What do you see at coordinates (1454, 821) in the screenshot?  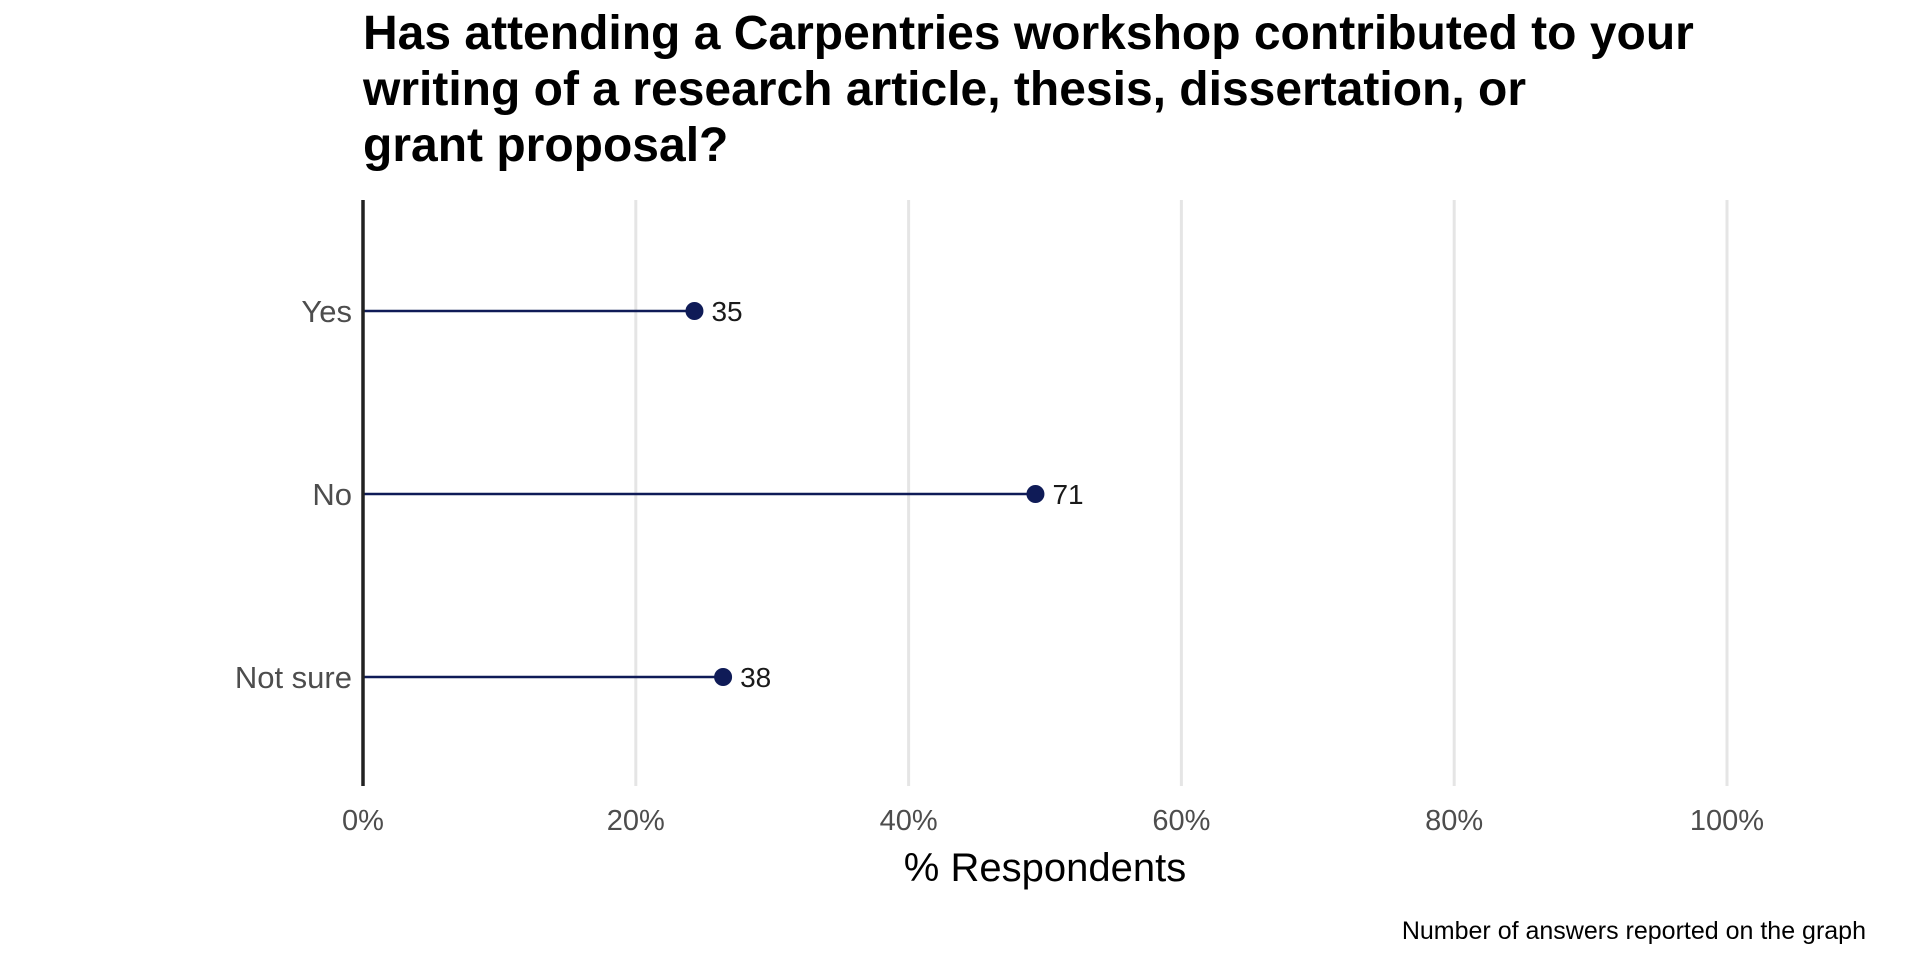 I see `x-tick-label-80: 80%` at bounding box center [1454, 821].